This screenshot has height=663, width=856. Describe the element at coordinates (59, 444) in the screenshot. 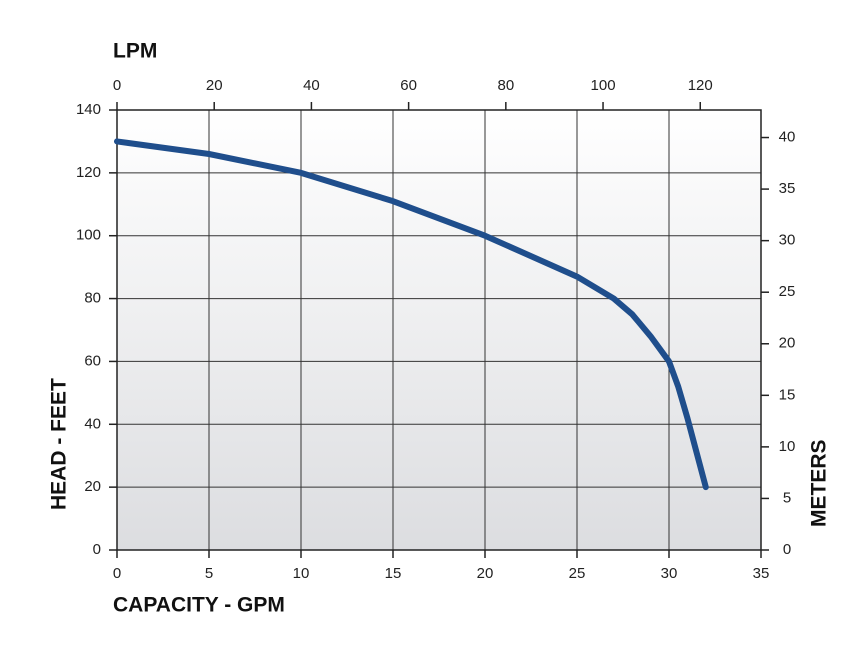

I see `y-axis-label: HEAD - FEET` at that location.